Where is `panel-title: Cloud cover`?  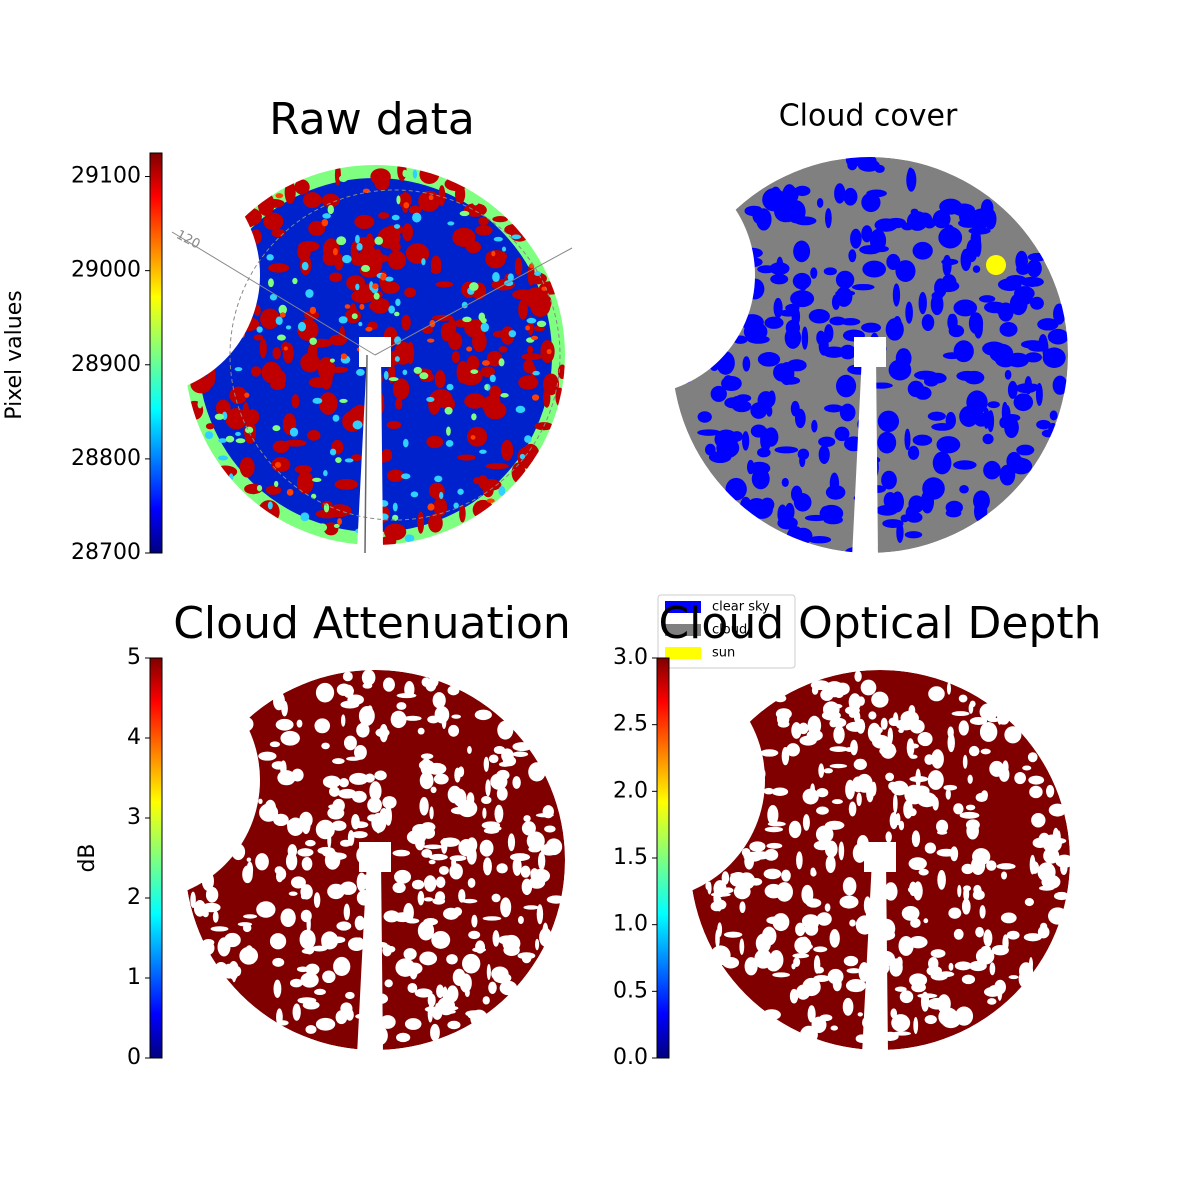
panel-title: Cloud cover is located at coordinates (868, 116).